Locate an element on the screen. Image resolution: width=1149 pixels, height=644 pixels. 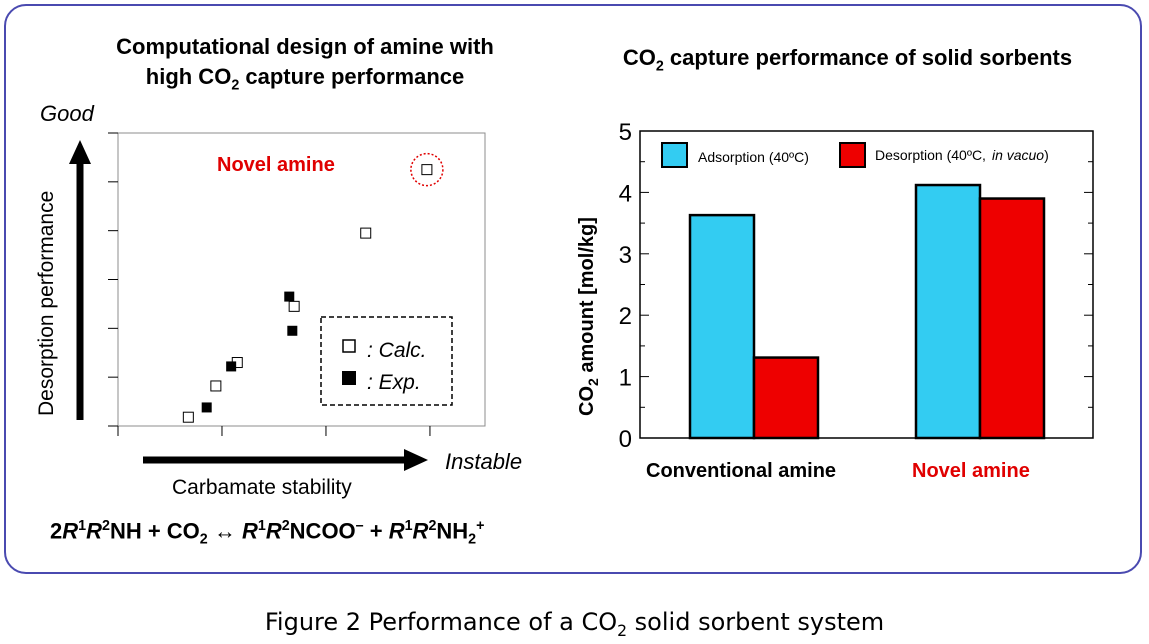
eq-sup-2a: 2 is located at coordinates (105, 526).